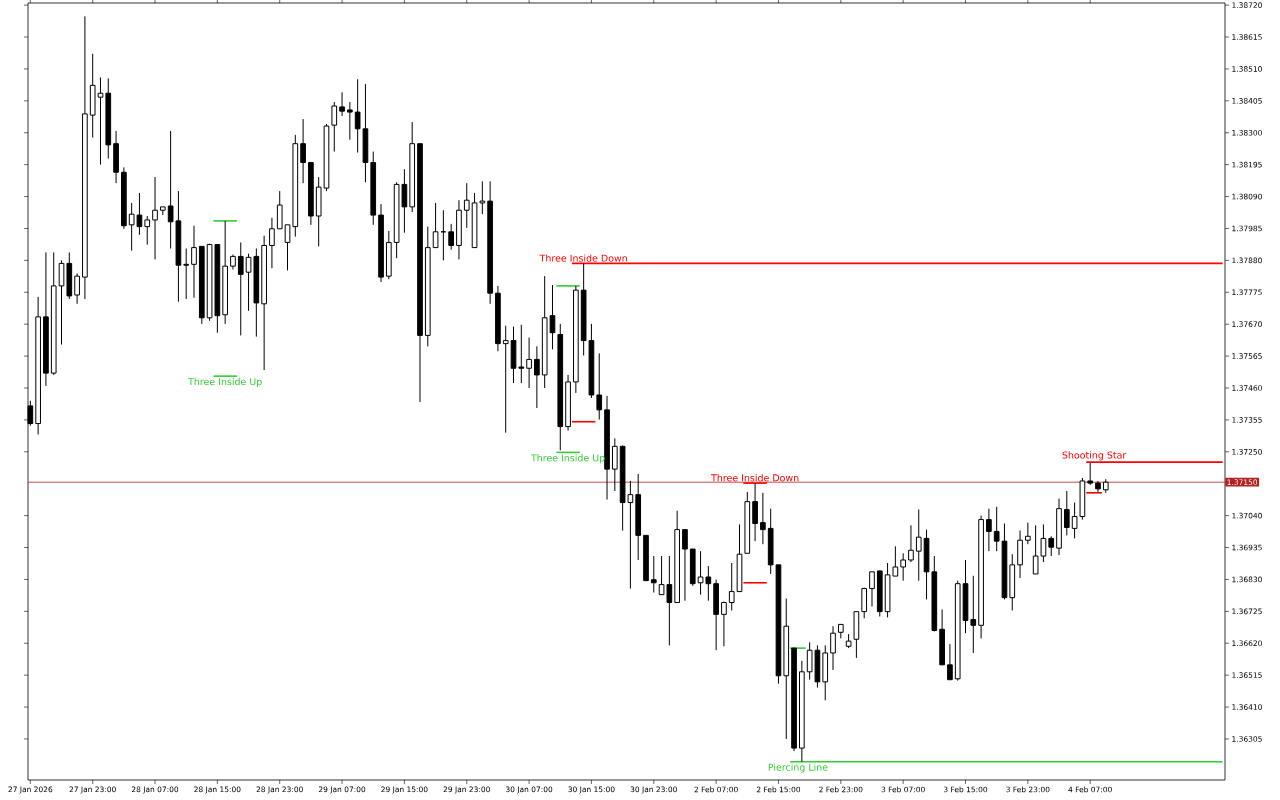  I want to click on annotation: Shooting Star, so click(1094, 456).